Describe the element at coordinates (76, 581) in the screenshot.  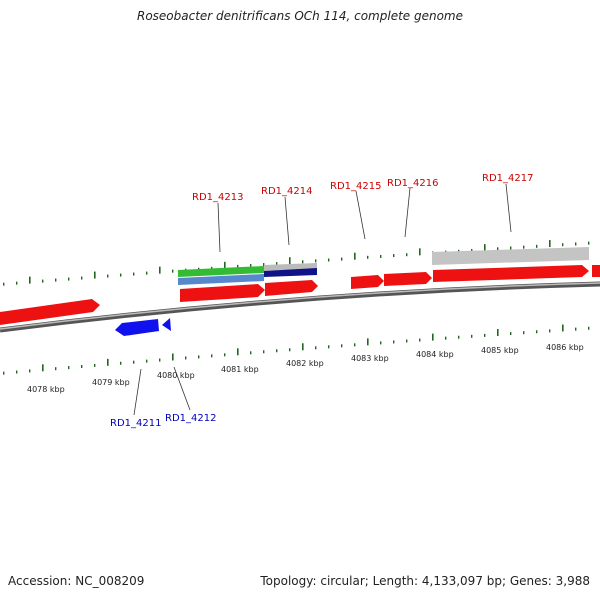
I see `accession-label: Accession: NC_008209` at that location.